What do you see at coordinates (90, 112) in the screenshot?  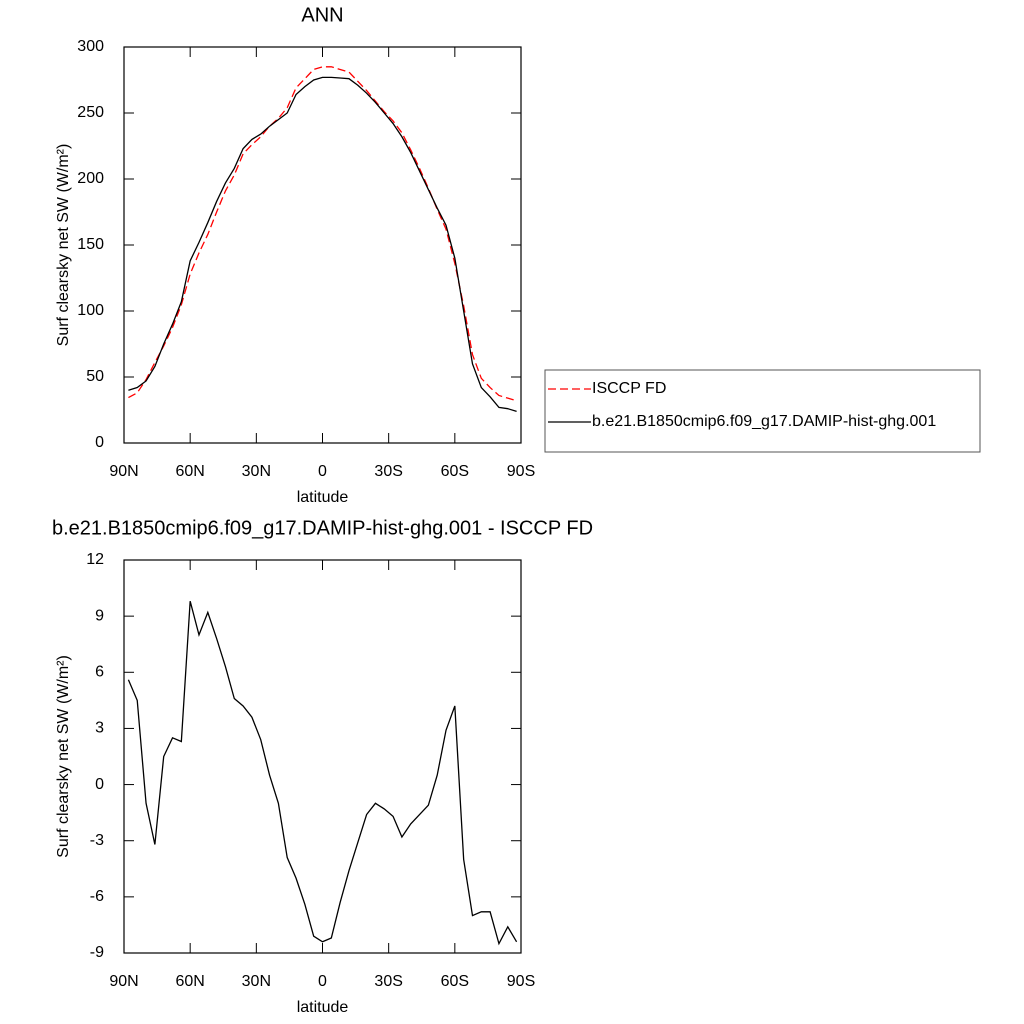 I see `y-tick-label: 250` at bounding box center [90, 112].